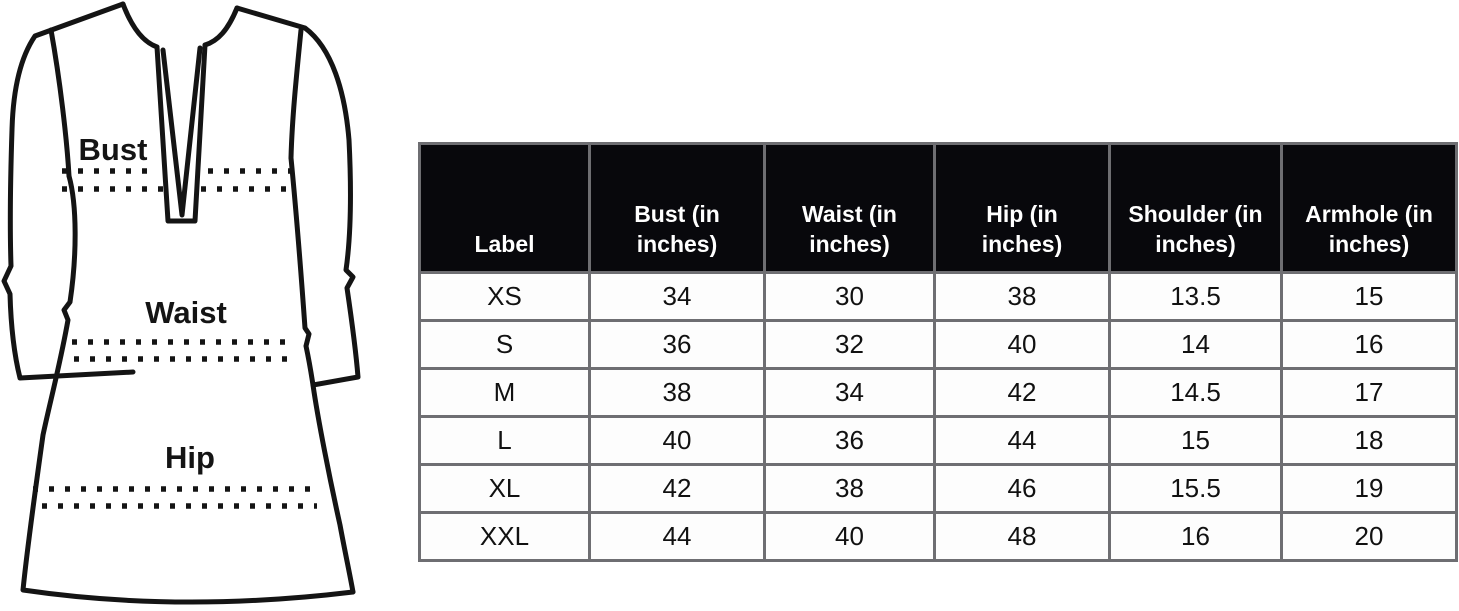  What do you see at coordinates (190, 457) in the screenshot?
I see `hip-label: Hip` at bounding box center [190, 457].